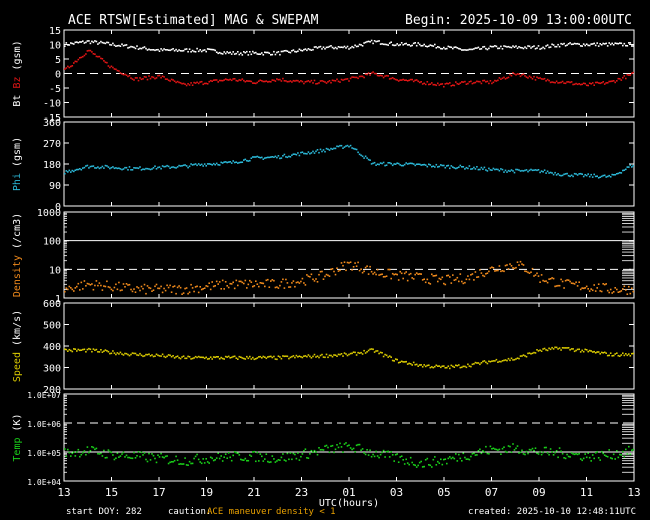 The width and height of the screenshot is (650, 520). Describe the element at coordinates (52, 347) in the screenshot. I see `y-tick-label: 400` at that location.